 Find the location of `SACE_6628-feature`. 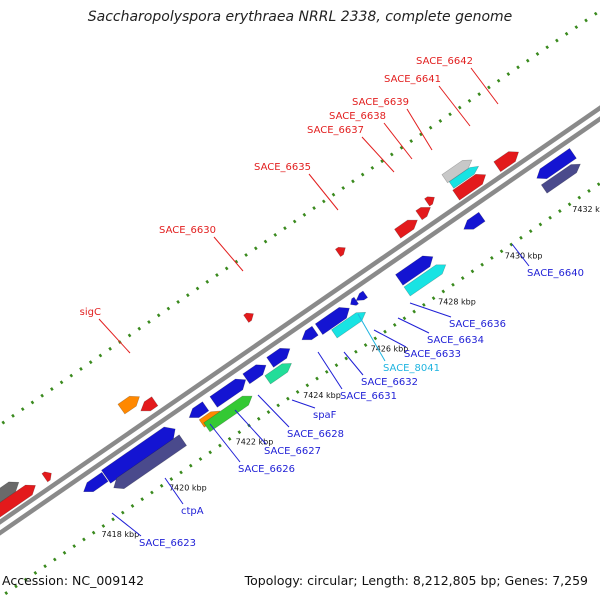

SACE_6628-feature is located at coordinates (228, 414).